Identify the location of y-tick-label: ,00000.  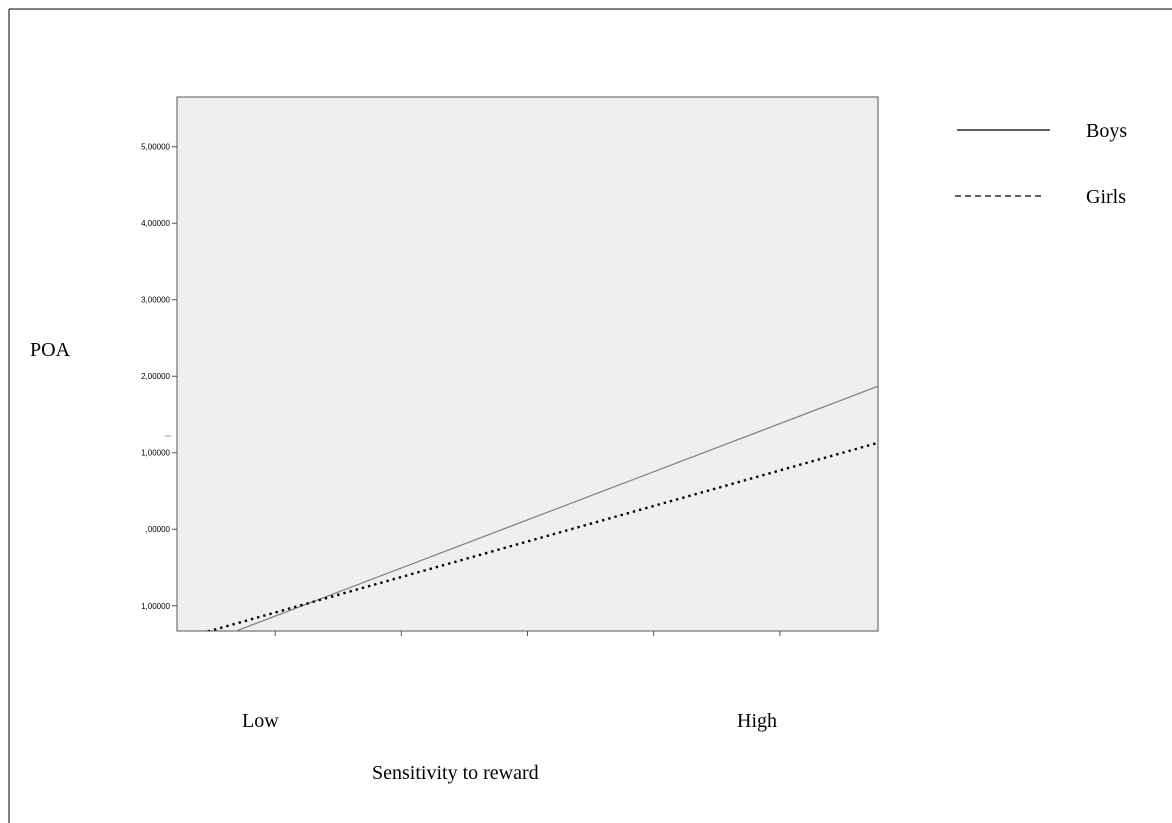
(158, 529).